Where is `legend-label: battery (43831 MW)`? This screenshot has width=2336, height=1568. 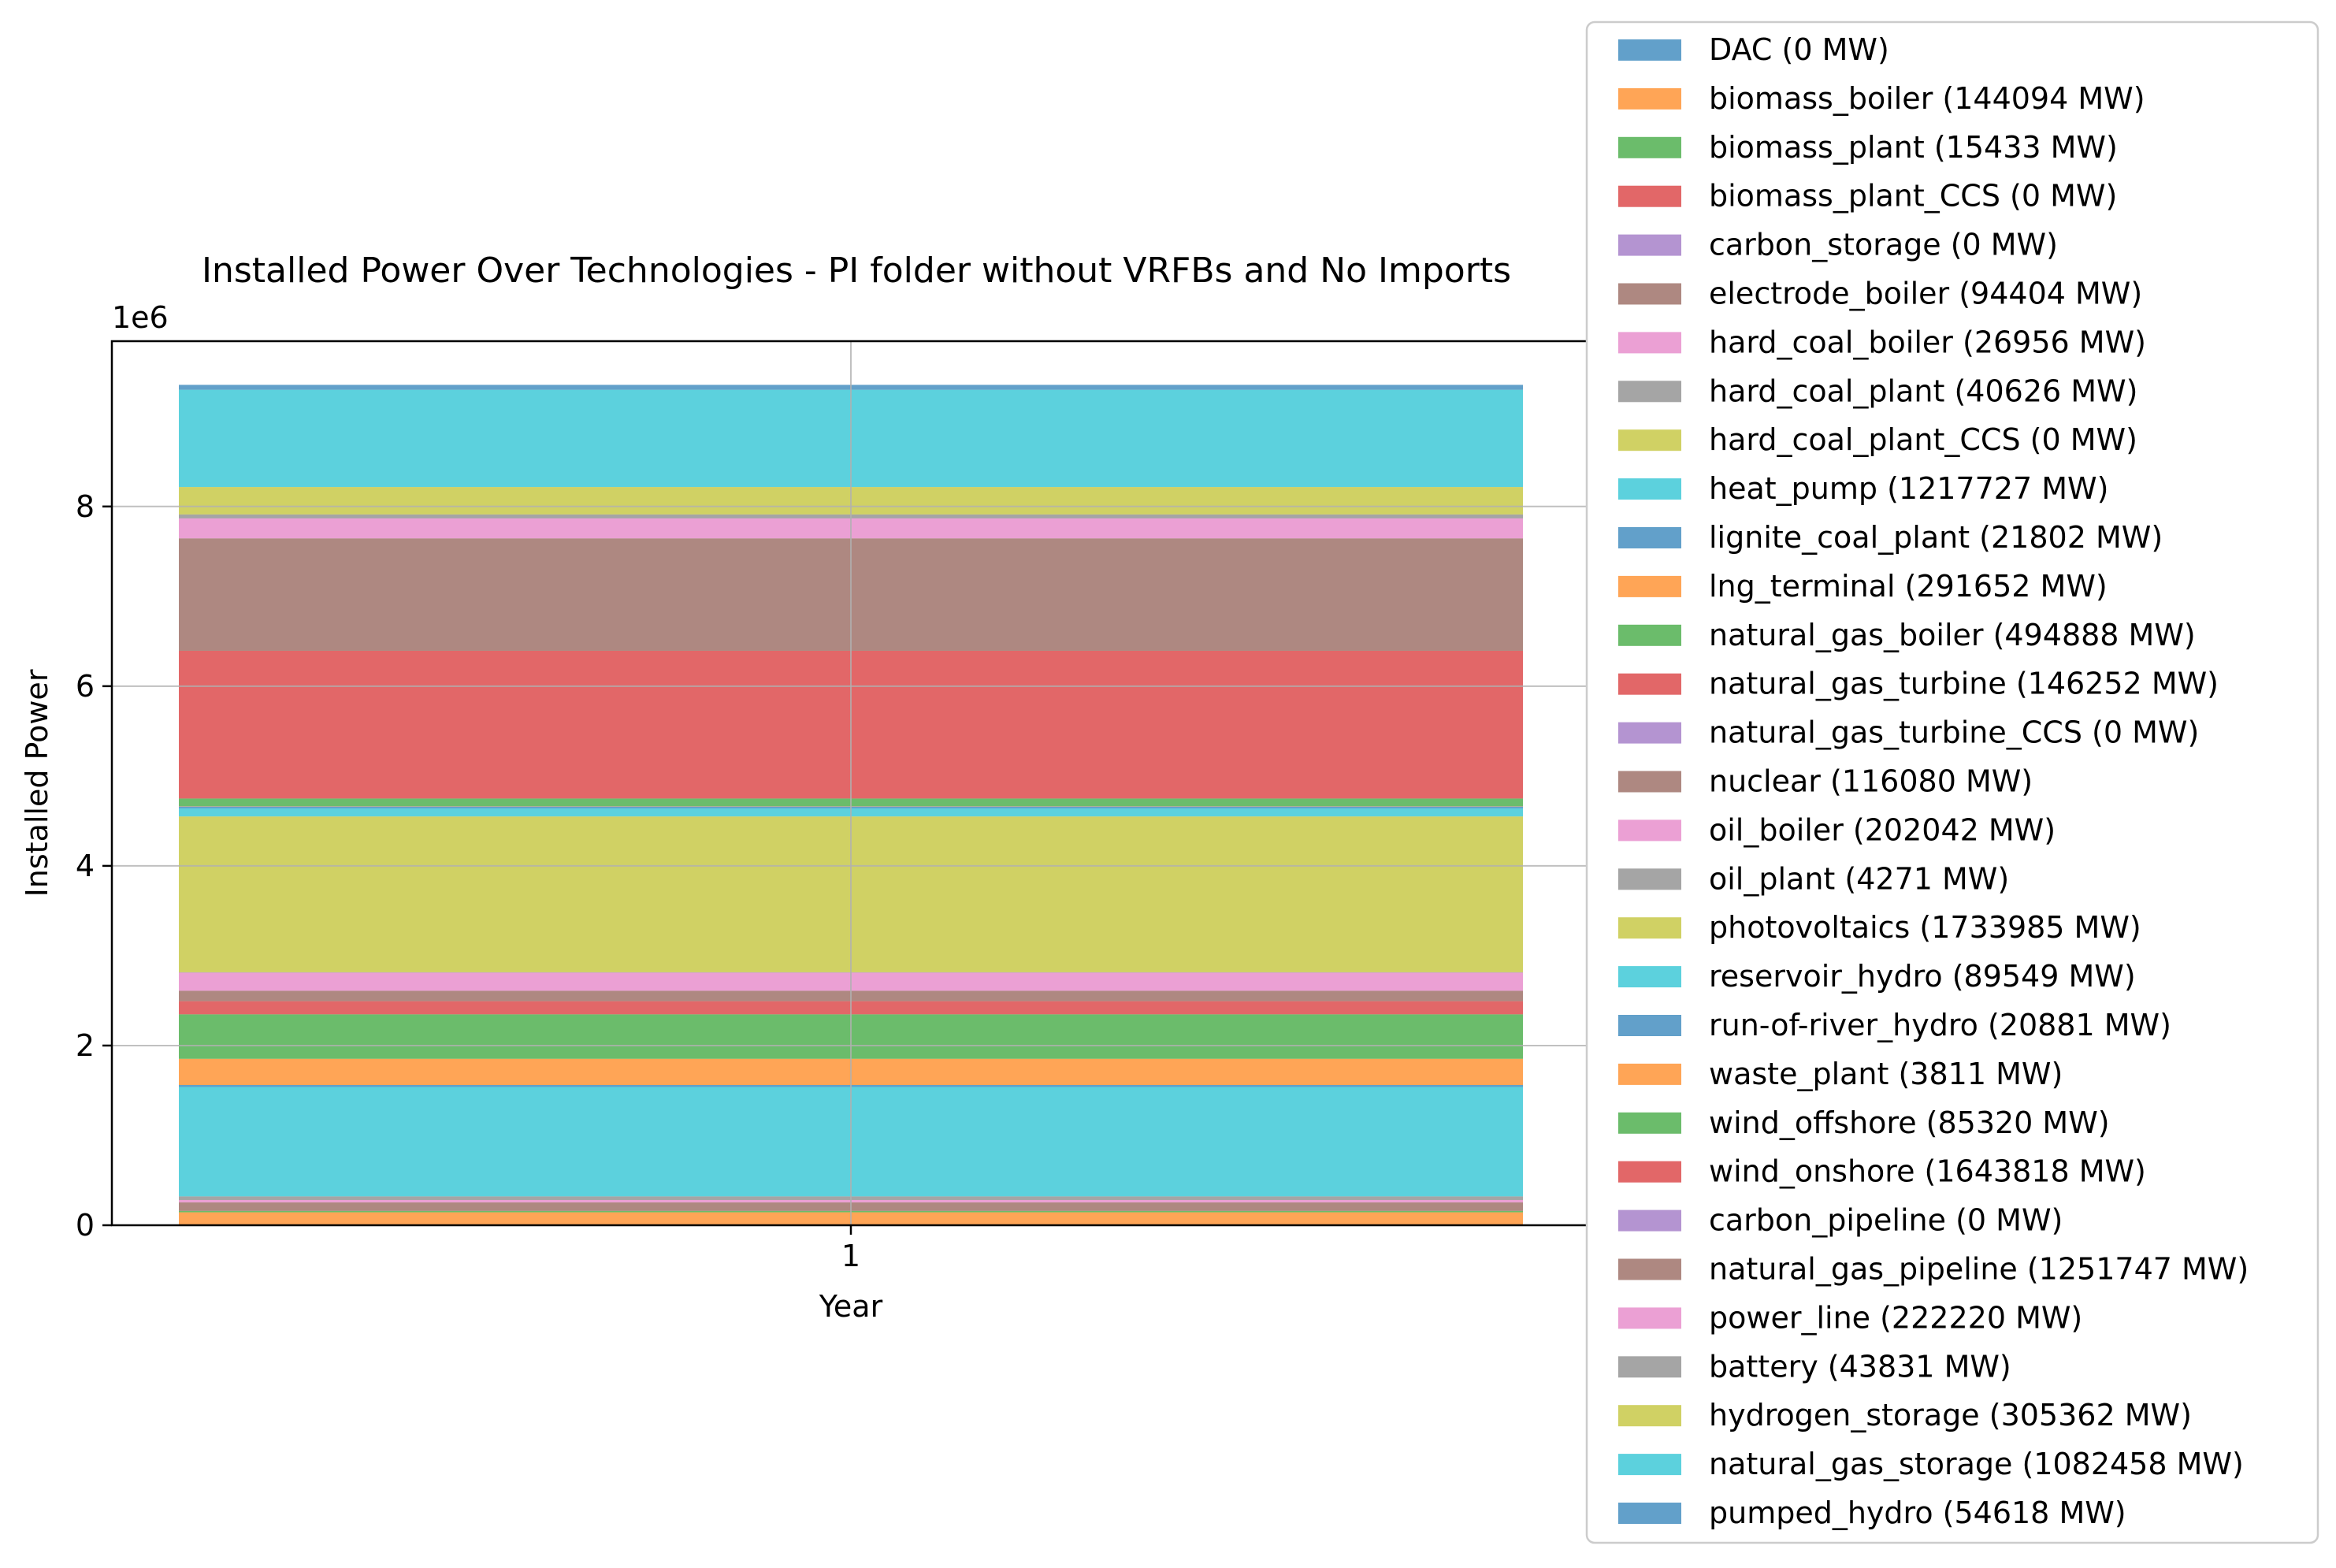 legend-label: battery (43831 MW) is located at coordinates (1860, 1366).